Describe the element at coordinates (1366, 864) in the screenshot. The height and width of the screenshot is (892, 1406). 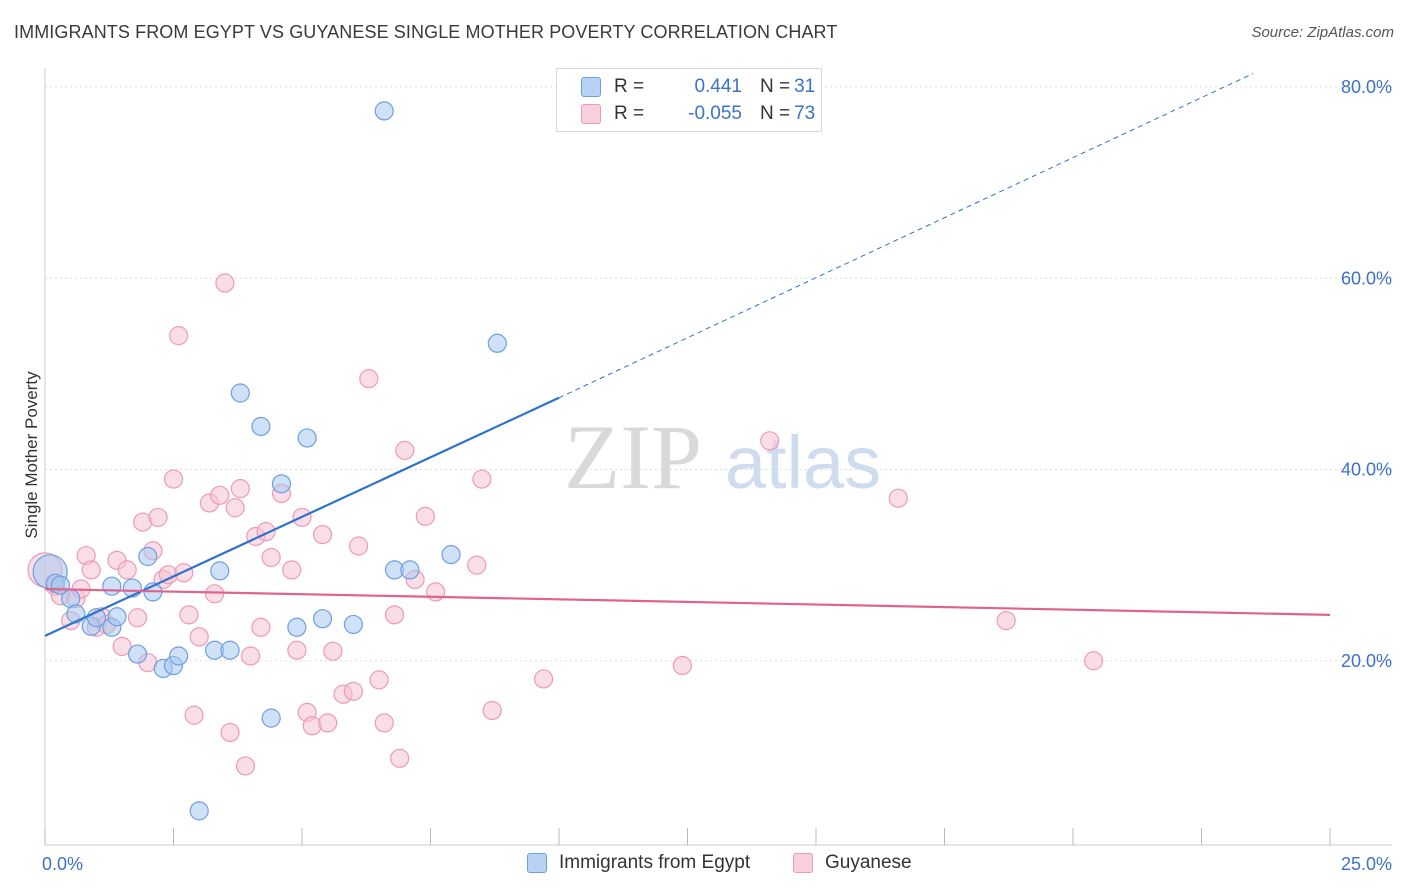
I see `x-tick-label: 25.0%` at that location.